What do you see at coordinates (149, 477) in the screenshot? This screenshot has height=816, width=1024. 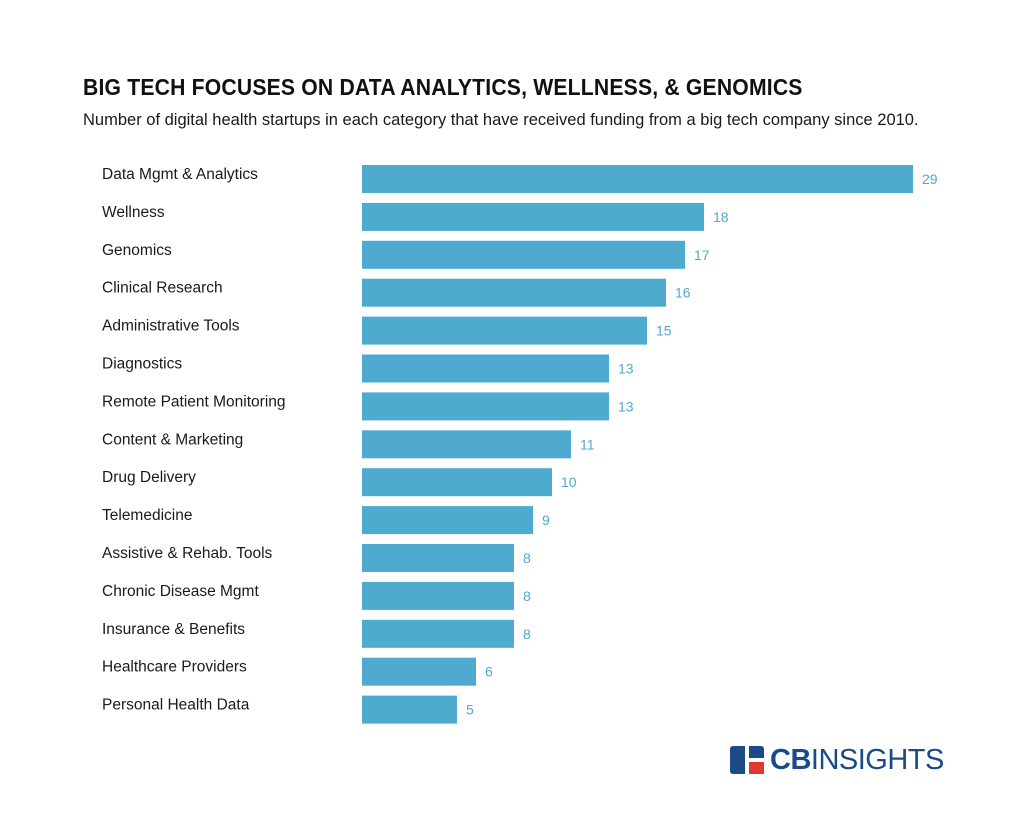 I see `category-label: Drug Delivery` at bounding box center [149, 477].